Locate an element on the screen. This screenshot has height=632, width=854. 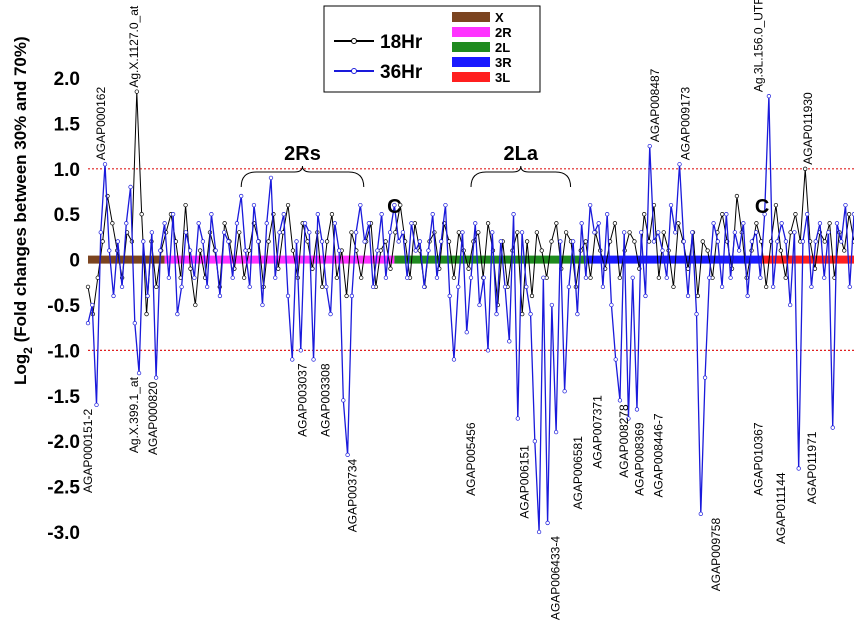
gene-label: Ag.X.399.1_at is located at coordinates (134, 414).